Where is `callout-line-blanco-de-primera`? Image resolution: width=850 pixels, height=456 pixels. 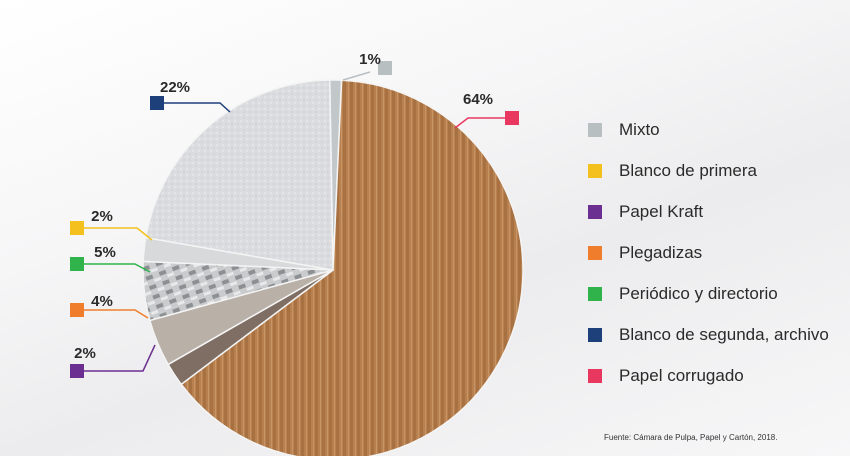 callout-line-blanco-de-primera is located at coordinates (118, 234).